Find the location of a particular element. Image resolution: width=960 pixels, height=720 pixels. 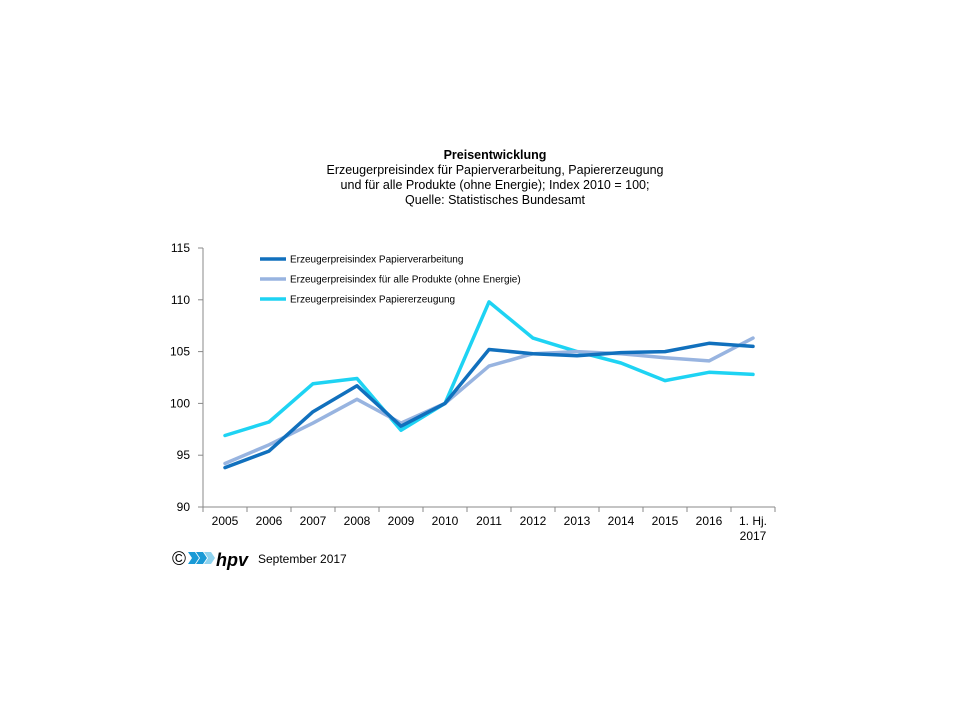

copyright-symbol: © is located at coordinates (179, 559).